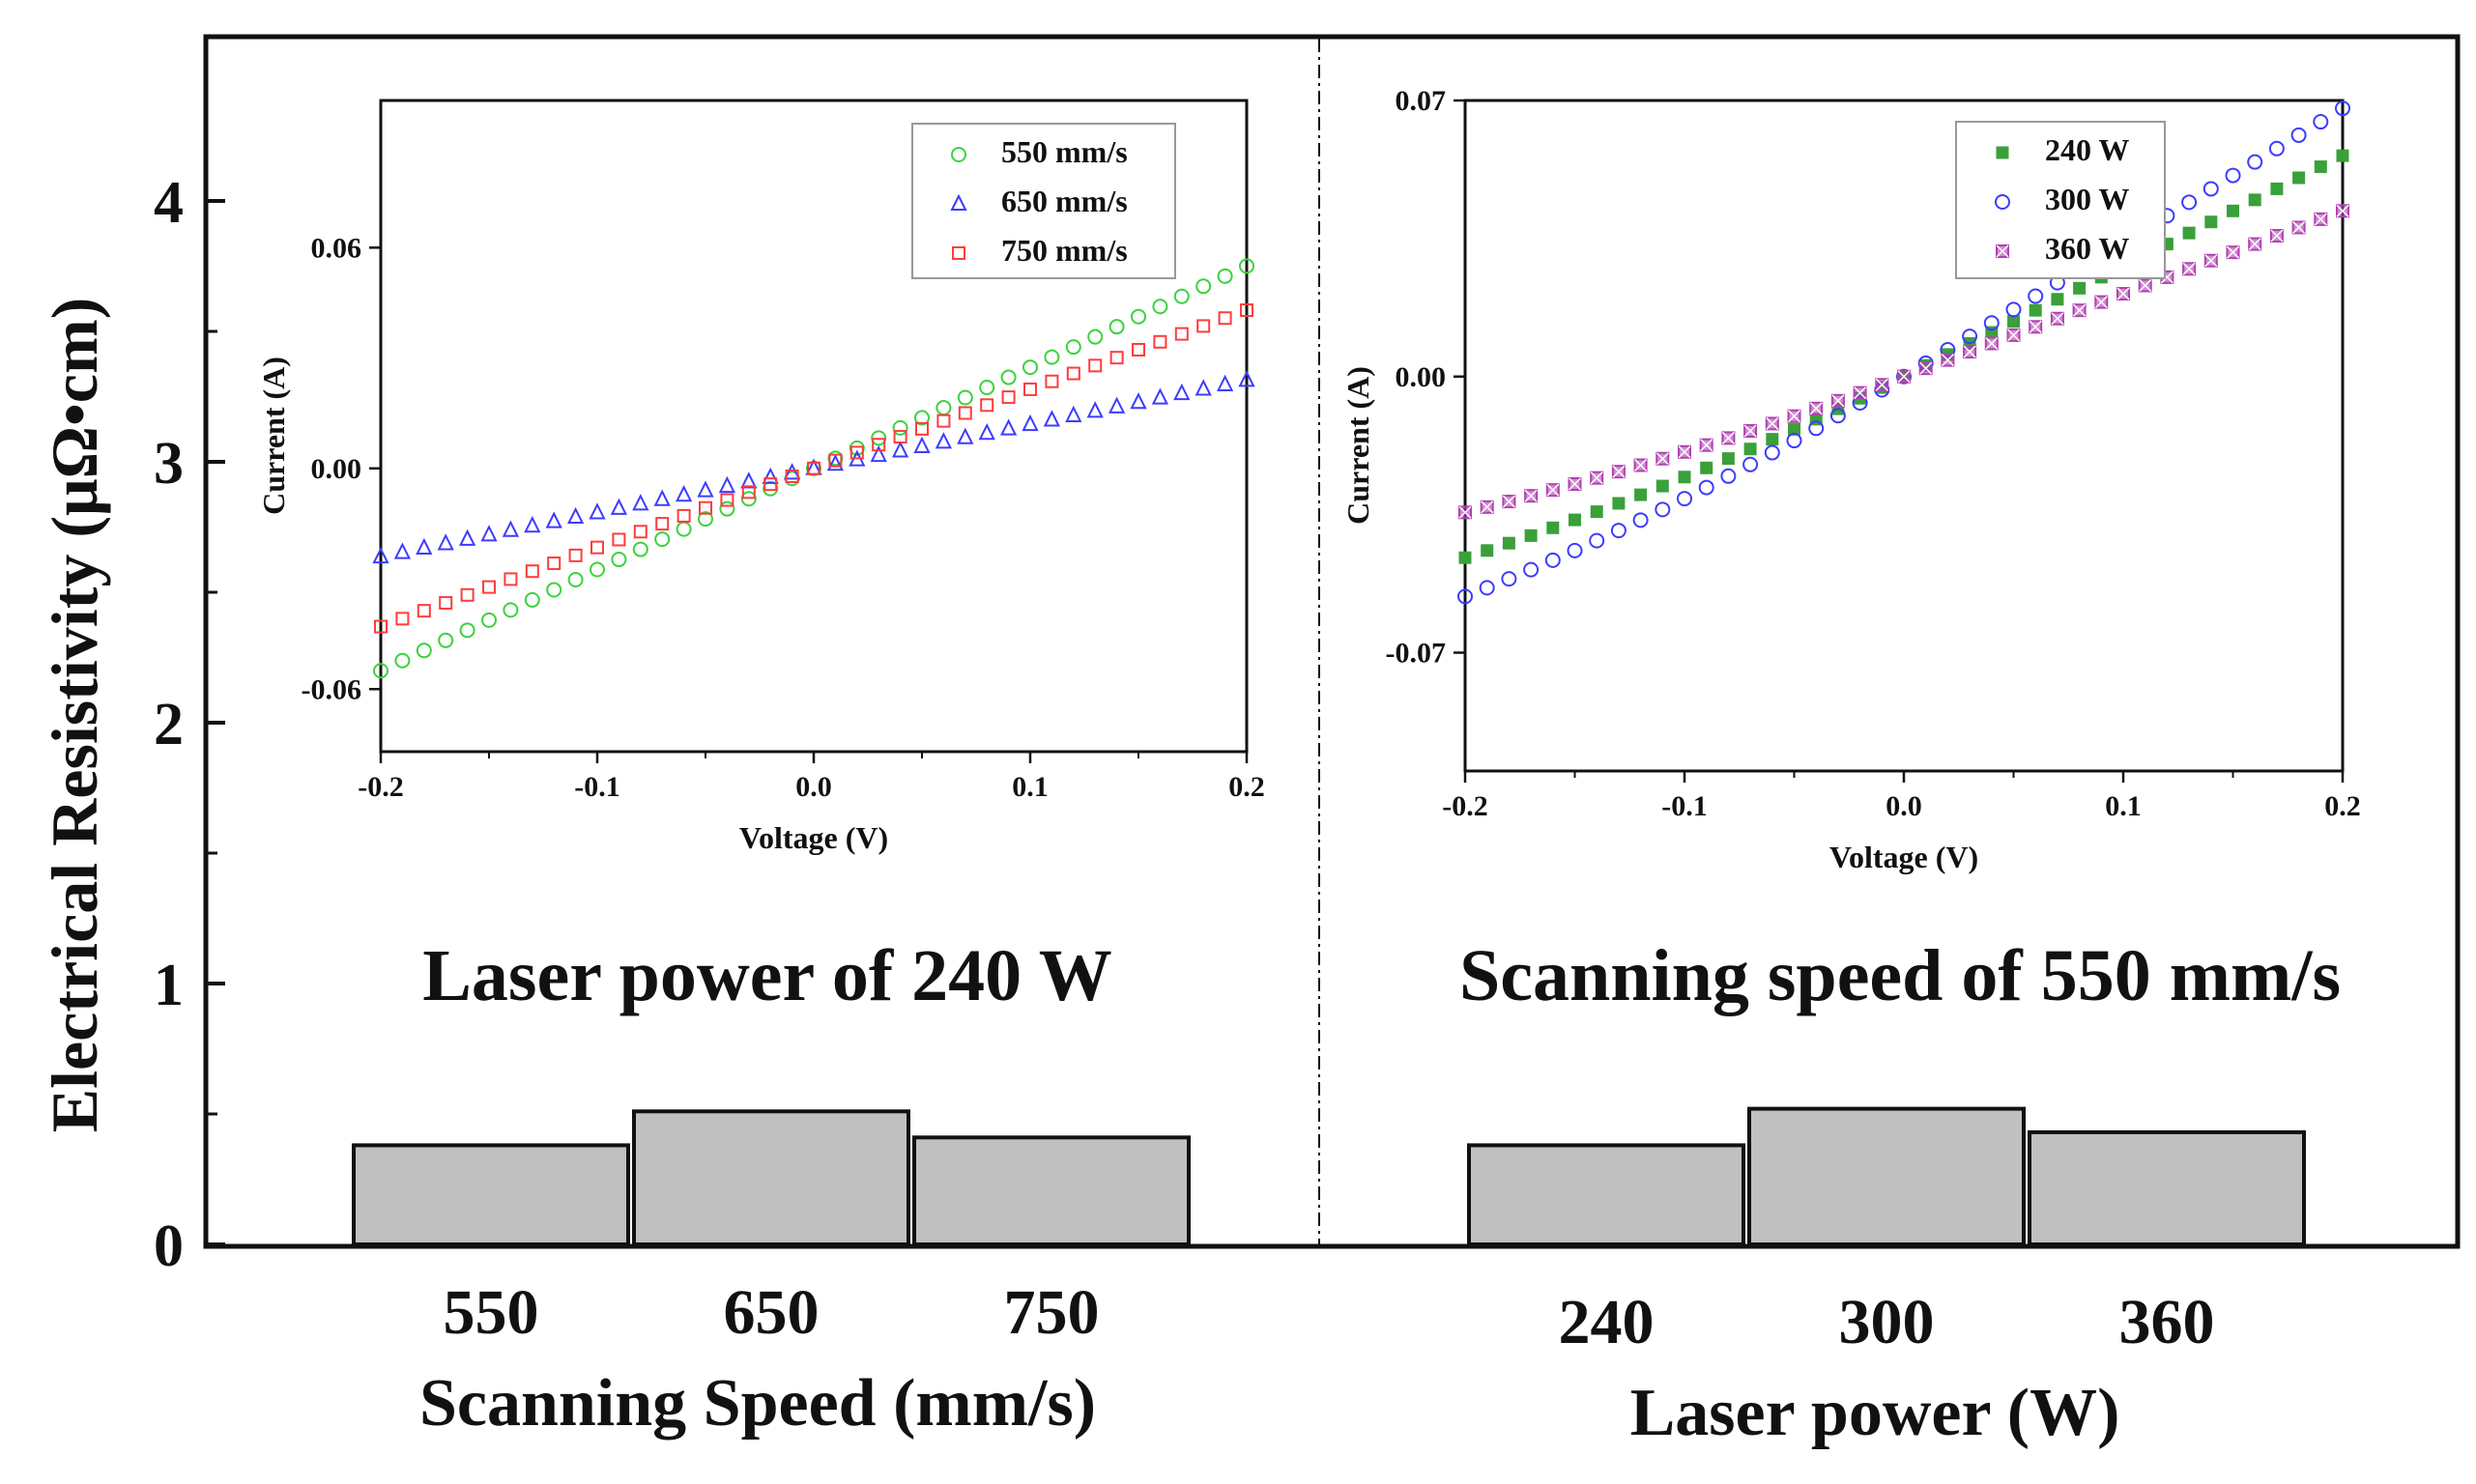 The image size is (2476, 1484). I want to click on x-category-label: 300, so click(1887, 1322).